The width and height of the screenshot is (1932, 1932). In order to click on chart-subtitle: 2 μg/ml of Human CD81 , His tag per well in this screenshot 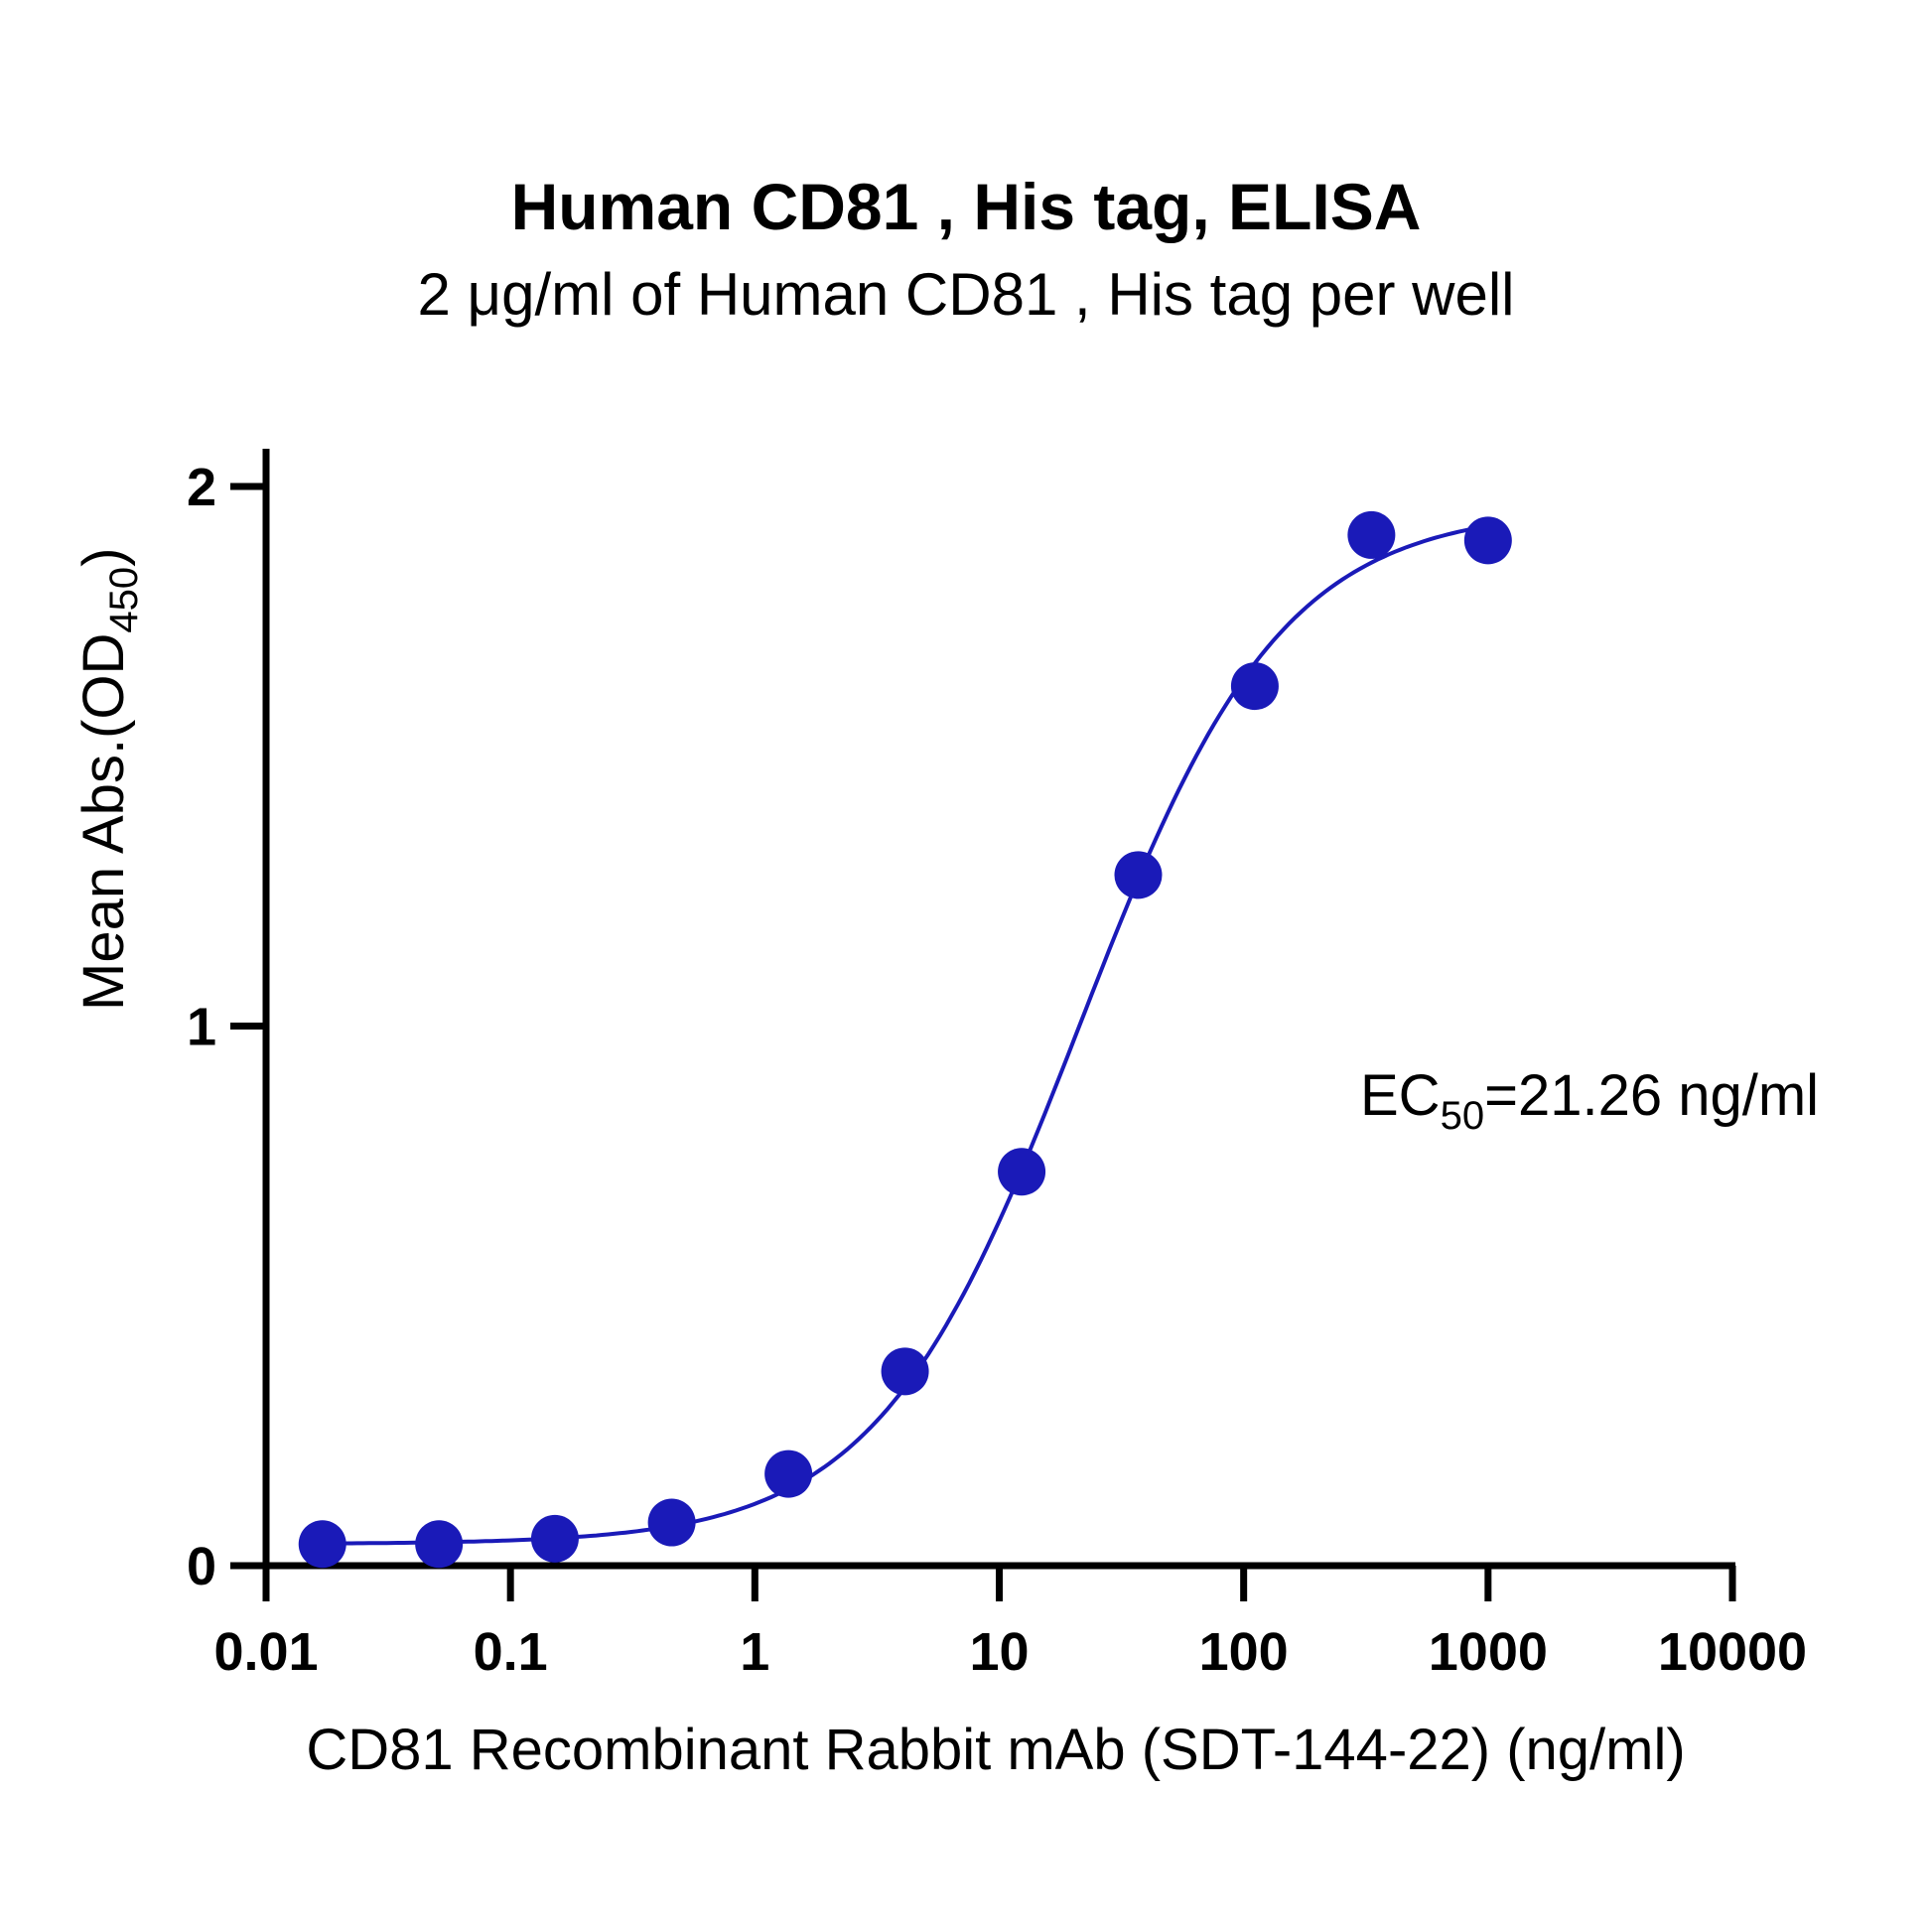, I will do `click(966, 294)`.